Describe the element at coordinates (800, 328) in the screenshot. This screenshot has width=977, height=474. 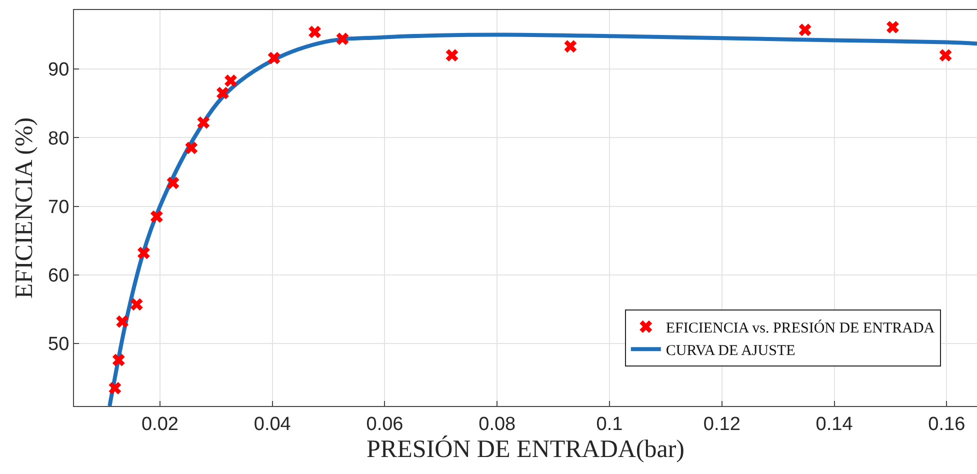
I see `legend-label: EFICIENCIA vs. PRESIÓN DE ENTRADA` at that location.